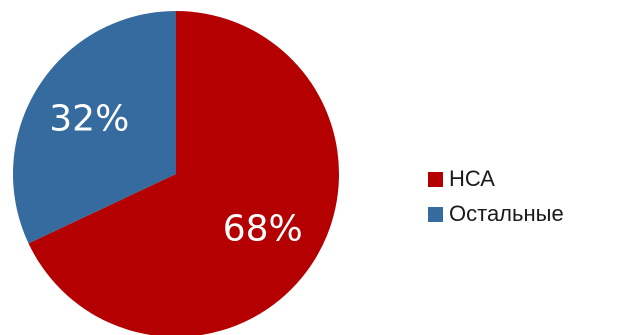  What do you see at coordinates (506, 213) in the screenshot?
I see `legend-label-others: Остальные` at bounding box center [506, 213].